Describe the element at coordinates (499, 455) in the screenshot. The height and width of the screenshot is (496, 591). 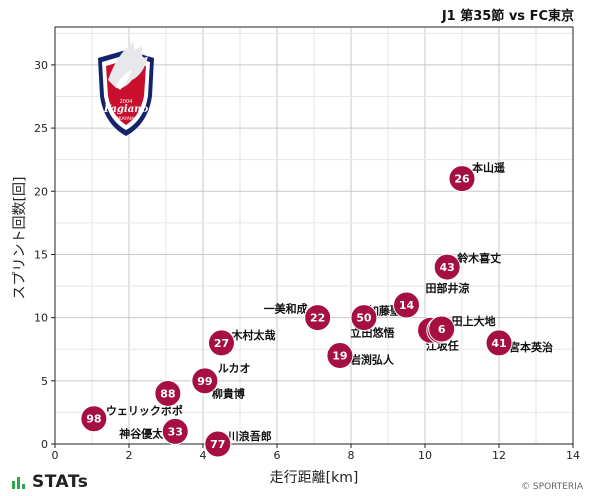
I see `x-tick-label: 12` at that location.